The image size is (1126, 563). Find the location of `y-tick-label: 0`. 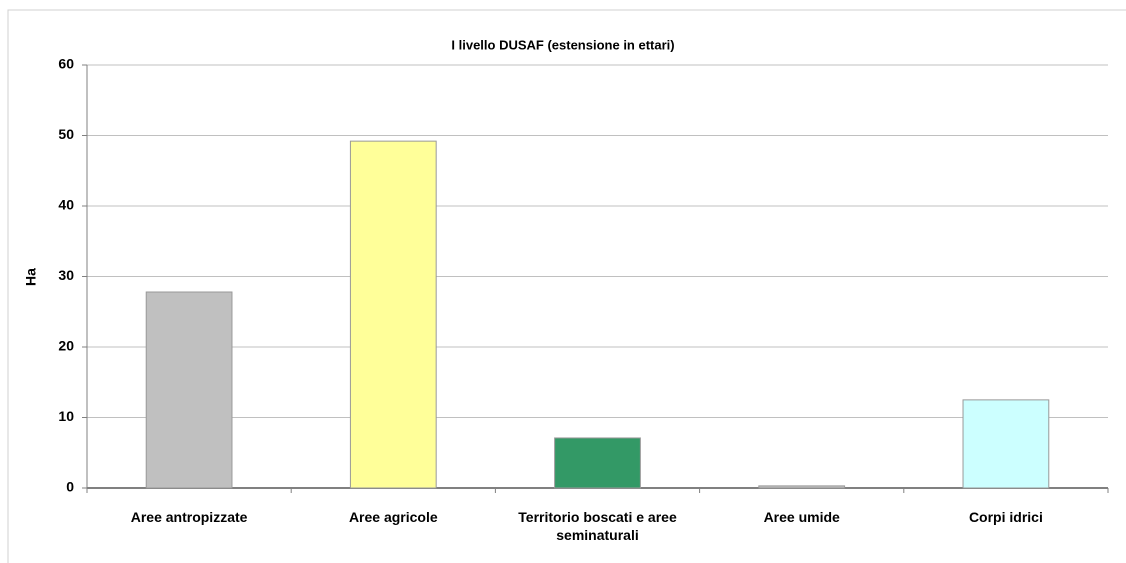

y-tick-label: 0 is located at coordinates (70, 487).